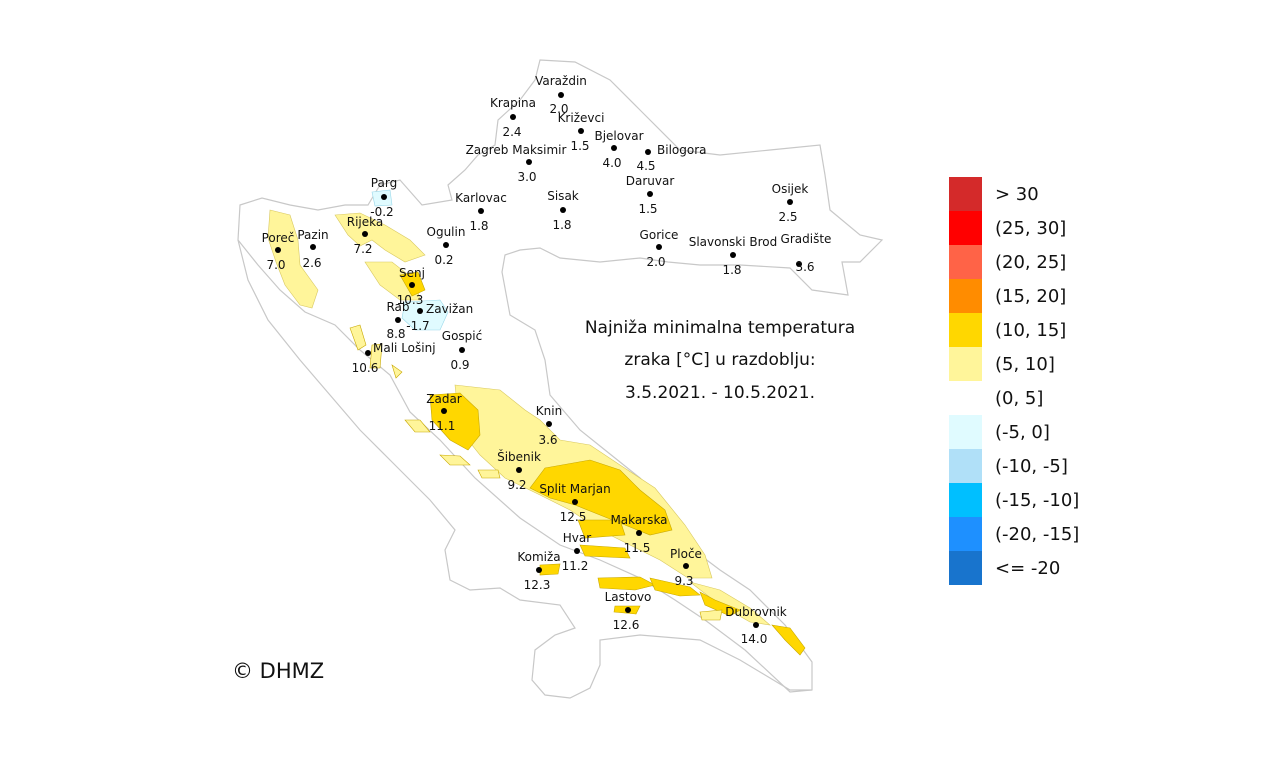 The image size is (1280, 757). What do you see at coordinates (754, 639) in the screenshot?
I see `station-value: 14.0` at bounding box center [754, 639].